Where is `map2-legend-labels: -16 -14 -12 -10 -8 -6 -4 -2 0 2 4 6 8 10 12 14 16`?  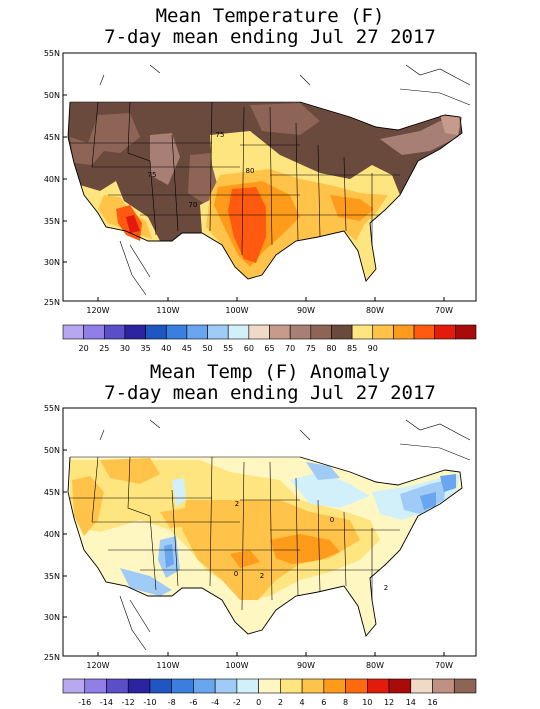
map2-legend-labels: -16 -14 -12 -10 -8 -6 -4 -2 0 2 4 6 8 10 12 14 16 is located at coordinates (257, 702).